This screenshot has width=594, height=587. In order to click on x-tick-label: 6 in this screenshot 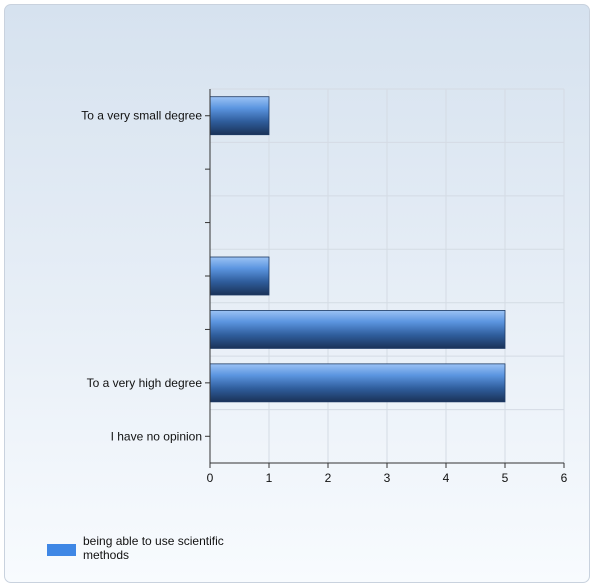, I will do `click(564, 478)`.